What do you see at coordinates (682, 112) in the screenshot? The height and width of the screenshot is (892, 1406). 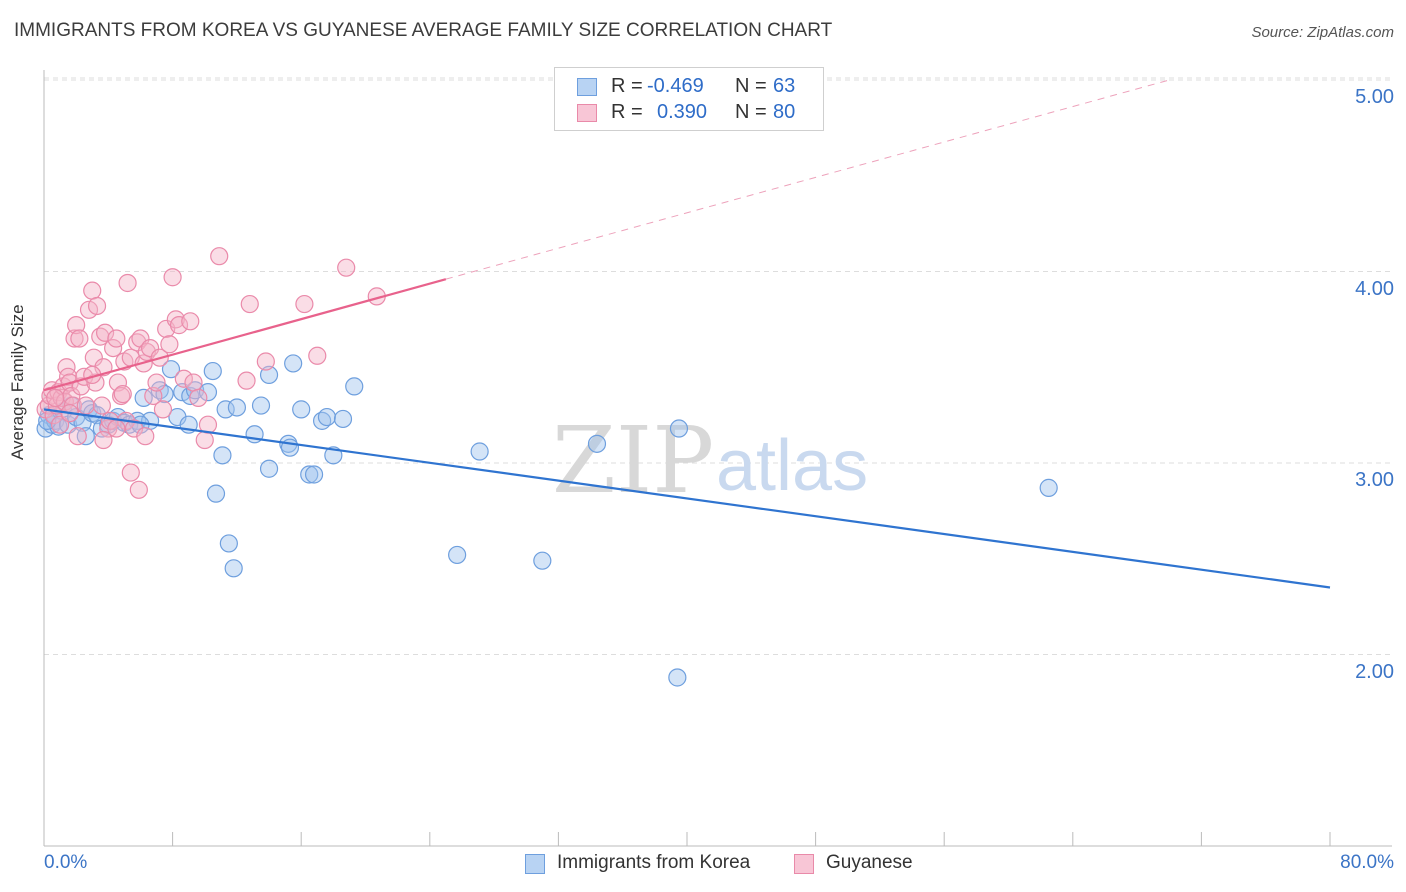 I see `legend-r-value: 0.390` at bounding box center [682, 112].